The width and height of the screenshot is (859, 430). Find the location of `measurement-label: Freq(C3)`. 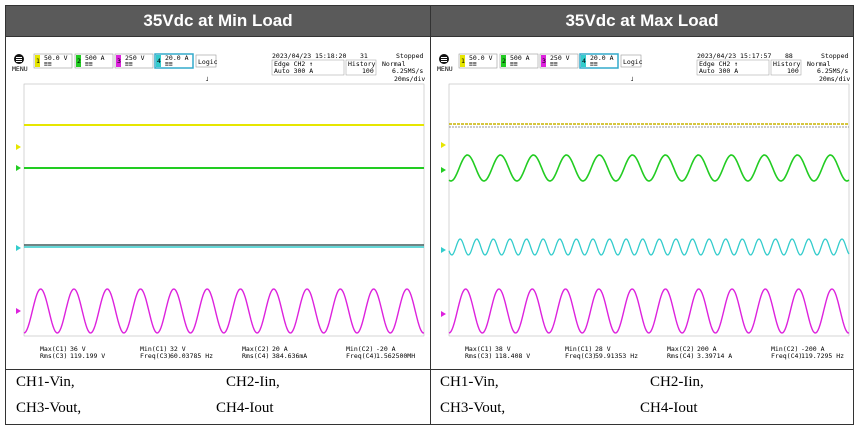

measurement-label: Freq(C3) is located at coordinates (580, 356).